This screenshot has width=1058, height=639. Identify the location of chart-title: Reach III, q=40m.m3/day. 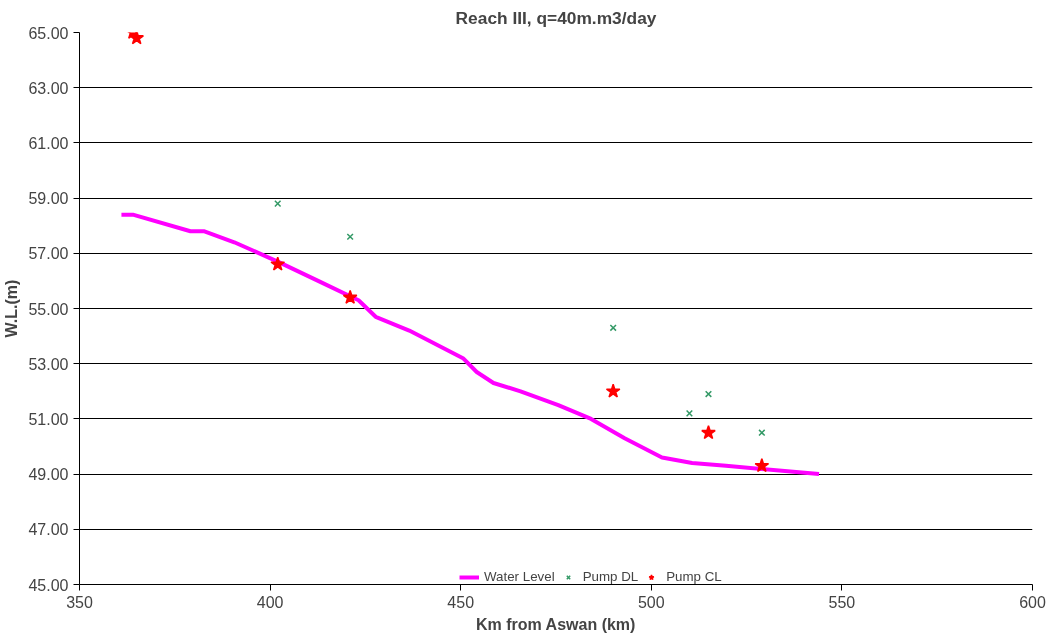
(556, 17).